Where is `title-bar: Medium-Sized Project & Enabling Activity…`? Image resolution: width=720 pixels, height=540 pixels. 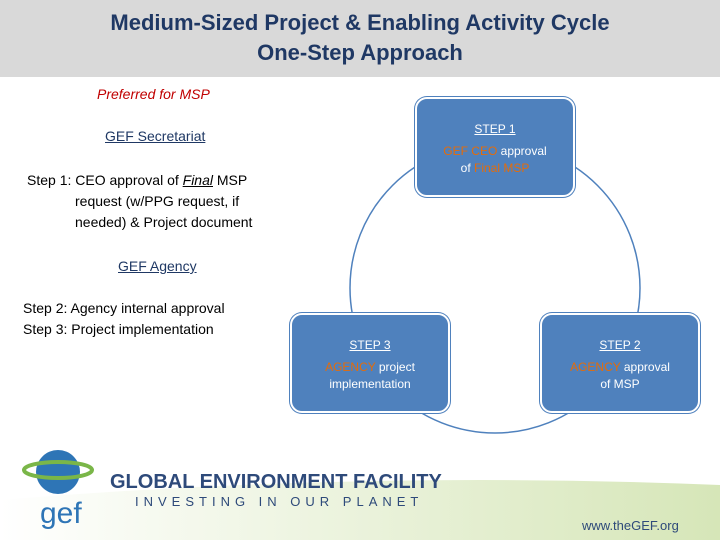 title-bar: Medium-Sized Project & Enabling Activity… is located at coordinates (360, 38).